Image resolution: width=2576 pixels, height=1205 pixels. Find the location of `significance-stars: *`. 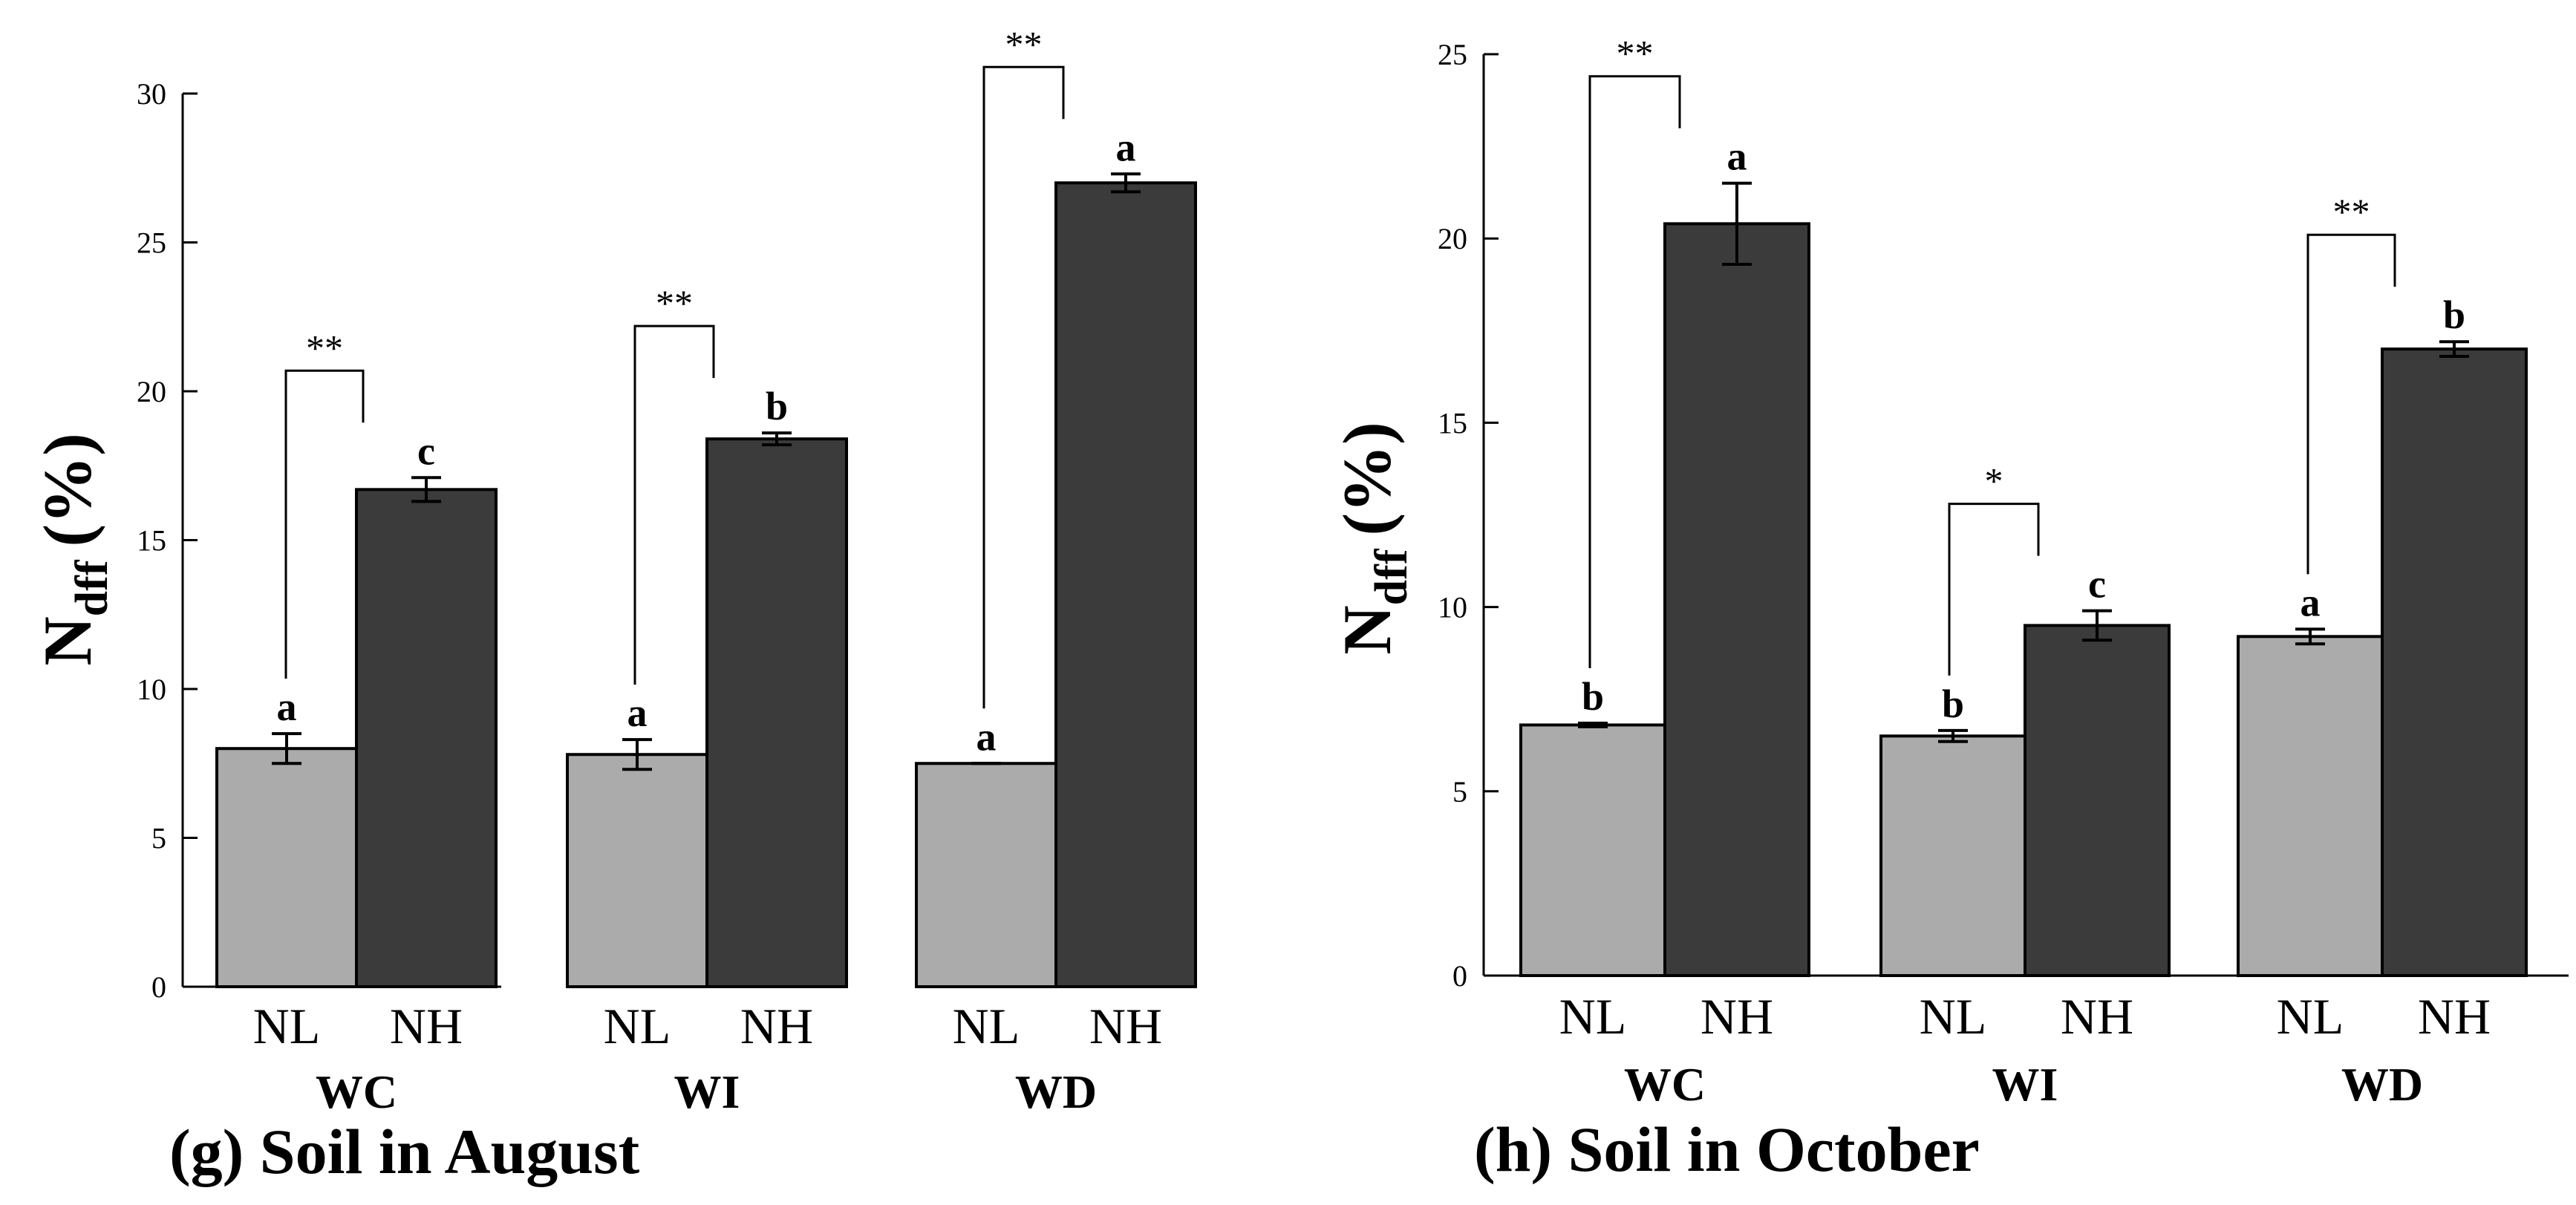

significance-stars: * is located at coordinates (1994, 481).